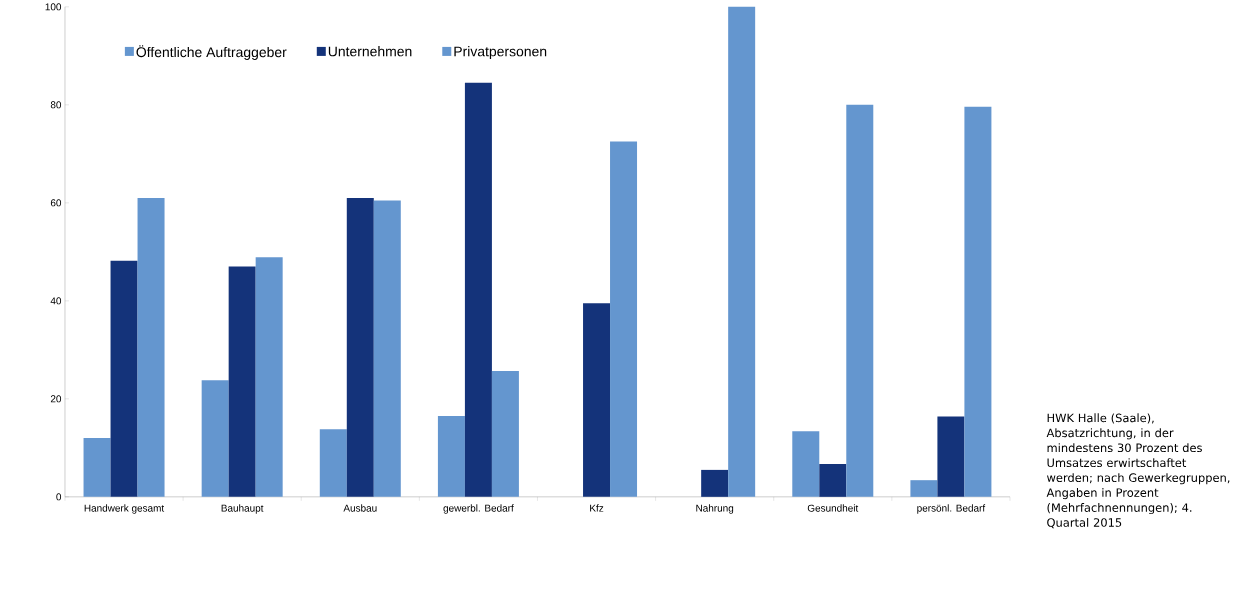 Image resolution: width=1250 pixels, height=595 pixels. I want to click on y-tick-label: 20, so click(56, 399).